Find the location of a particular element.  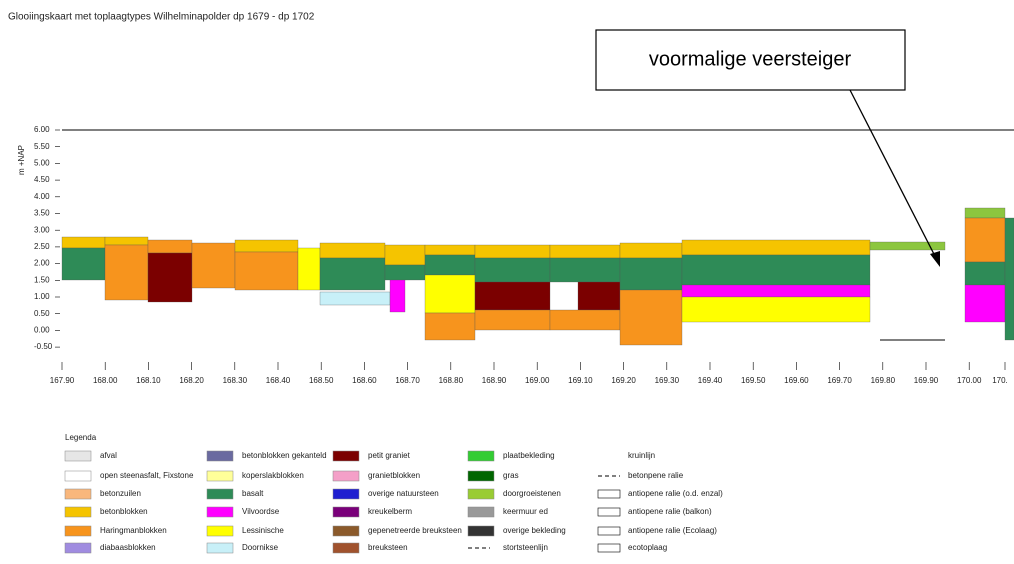

callout-text: voormalige veersteiger is located at coordinates (750, 59).